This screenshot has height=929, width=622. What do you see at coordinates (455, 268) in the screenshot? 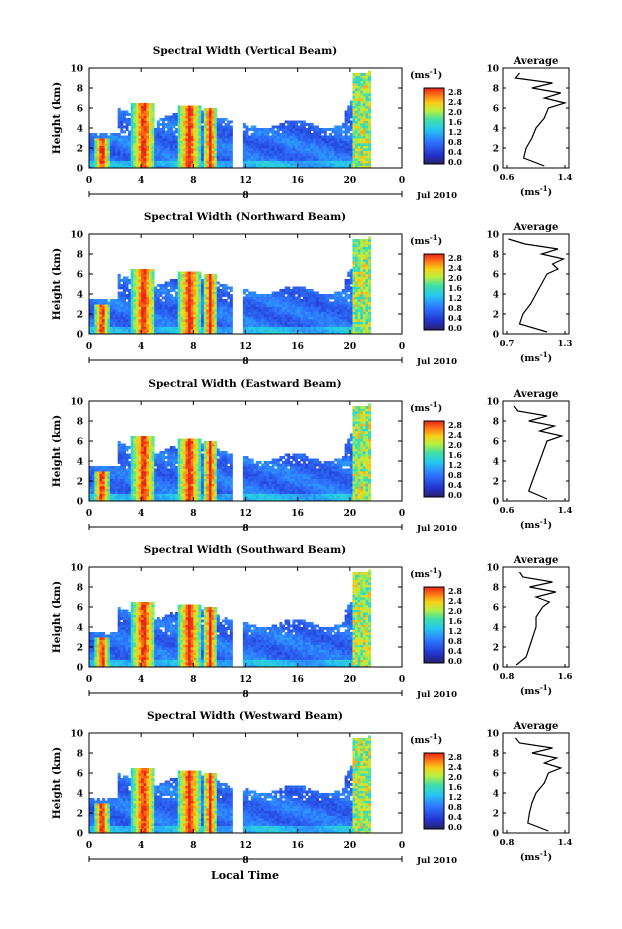
I see `colorbar-tick-label: 2.4` at bounding box center [455, 268].